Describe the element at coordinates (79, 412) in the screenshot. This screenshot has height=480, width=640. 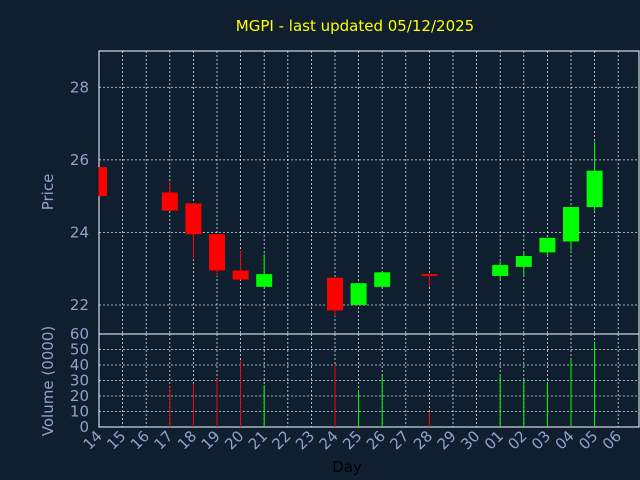
I see `volume-tick-label: 10` at that location.